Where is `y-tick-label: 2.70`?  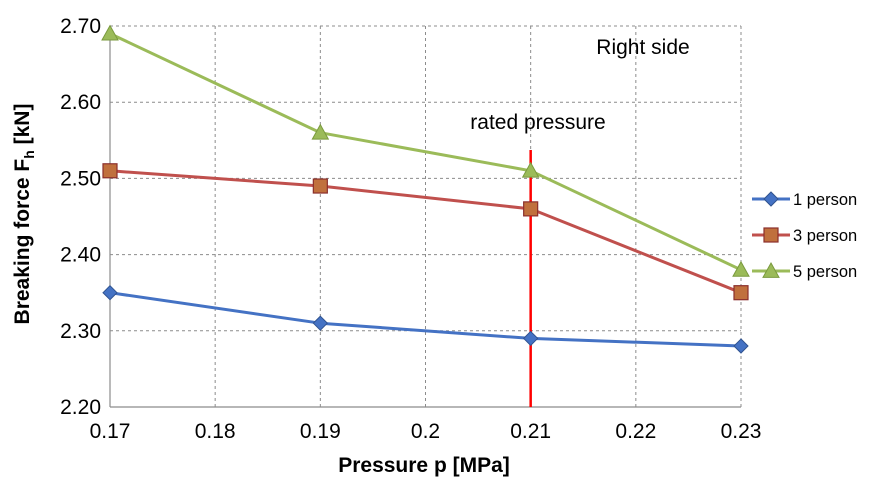 y-tick-label: 2.70 is located at coordinates (80, 26).